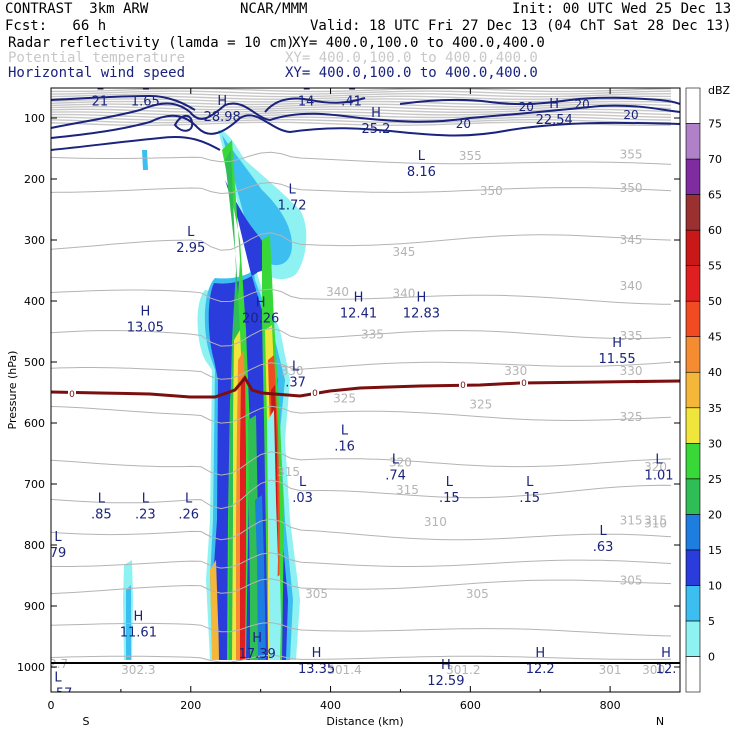 The image size is (740, 740). Describe the element at coordinates (715, 266) in the screenshot. I see `colorbar-level-label: 55` at that location.